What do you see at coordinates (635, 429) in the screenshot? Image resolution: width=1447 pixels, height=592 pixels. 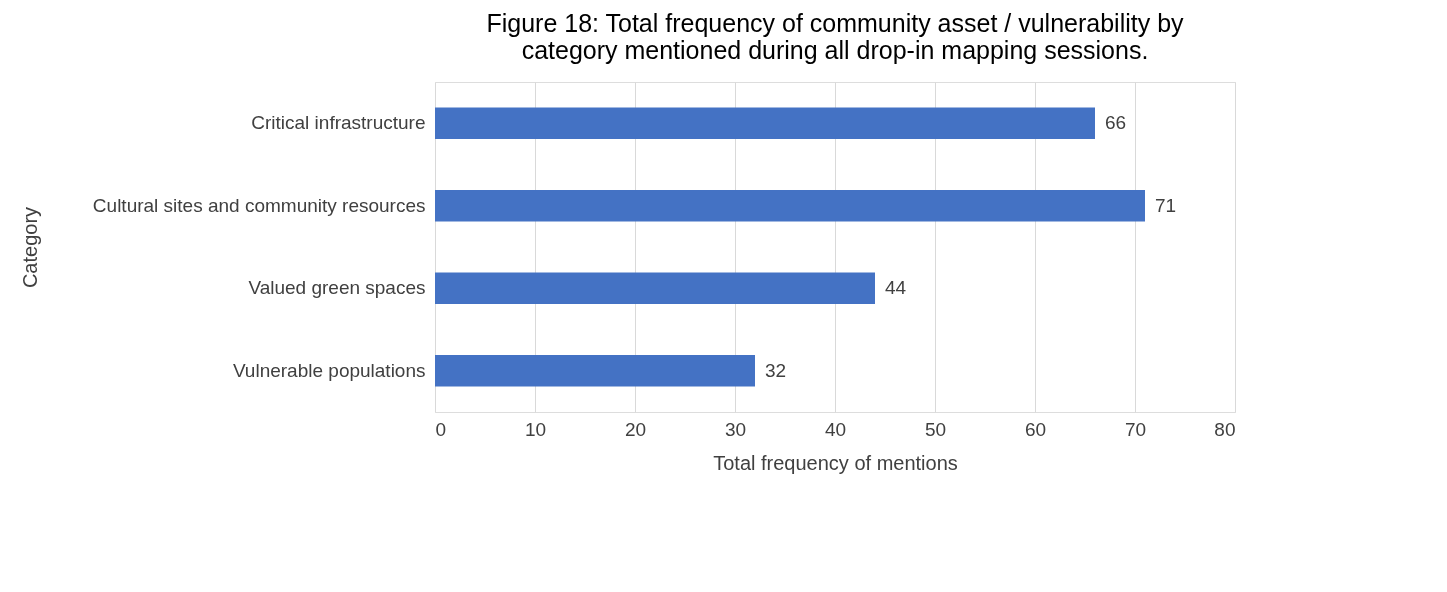 I see `x-tick-label: 20` at bounding box center [635, 429].